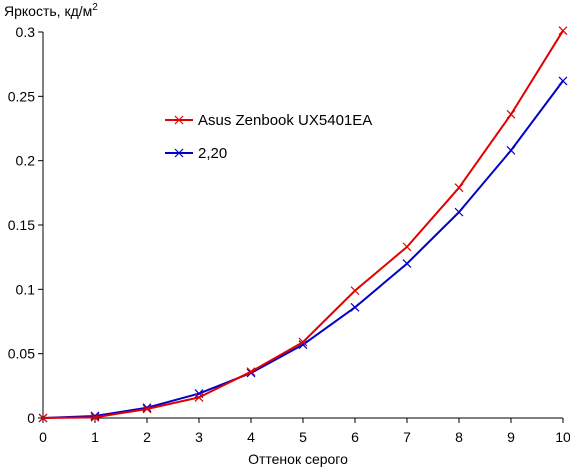 The image size is (570, 468). I want to click on y-axis-title: Яркость, кд/м2, so click(51, 10).